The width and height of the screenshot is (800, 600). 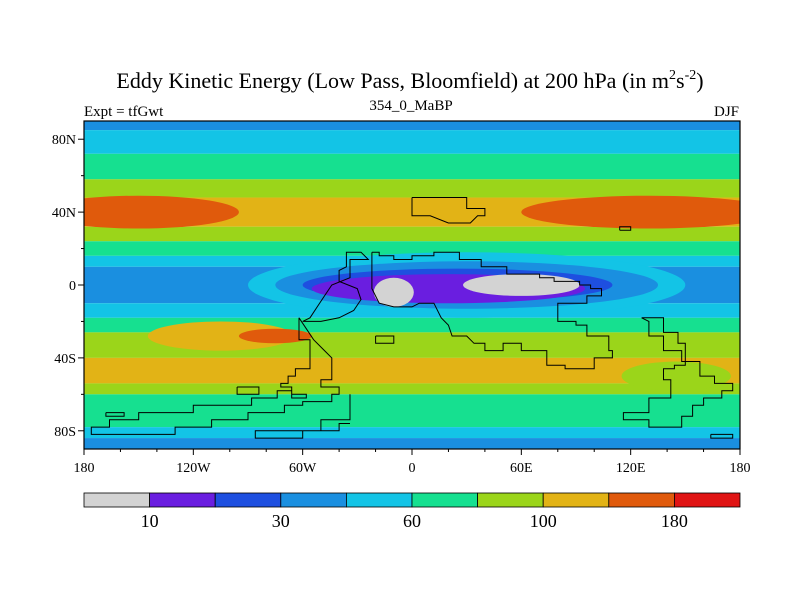 What do you see at coordinates (410, 106) in the screenshot?
I see `subtitle-center: 354_0_MaBP` at bounding box center [410, 106].